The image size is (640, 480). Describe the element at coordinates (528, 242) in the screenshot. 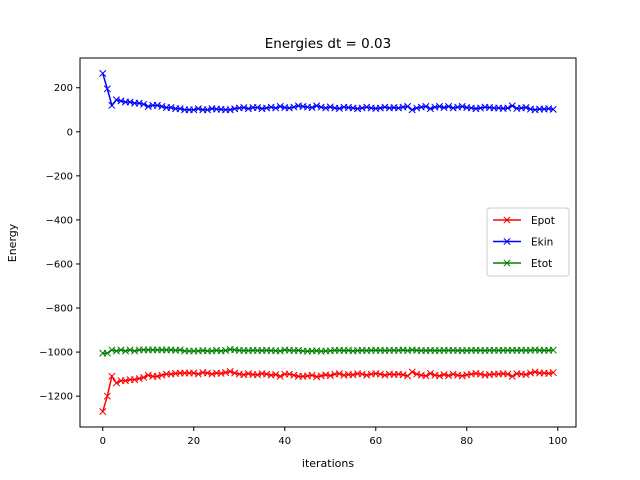

I see `legend-box` at that location.